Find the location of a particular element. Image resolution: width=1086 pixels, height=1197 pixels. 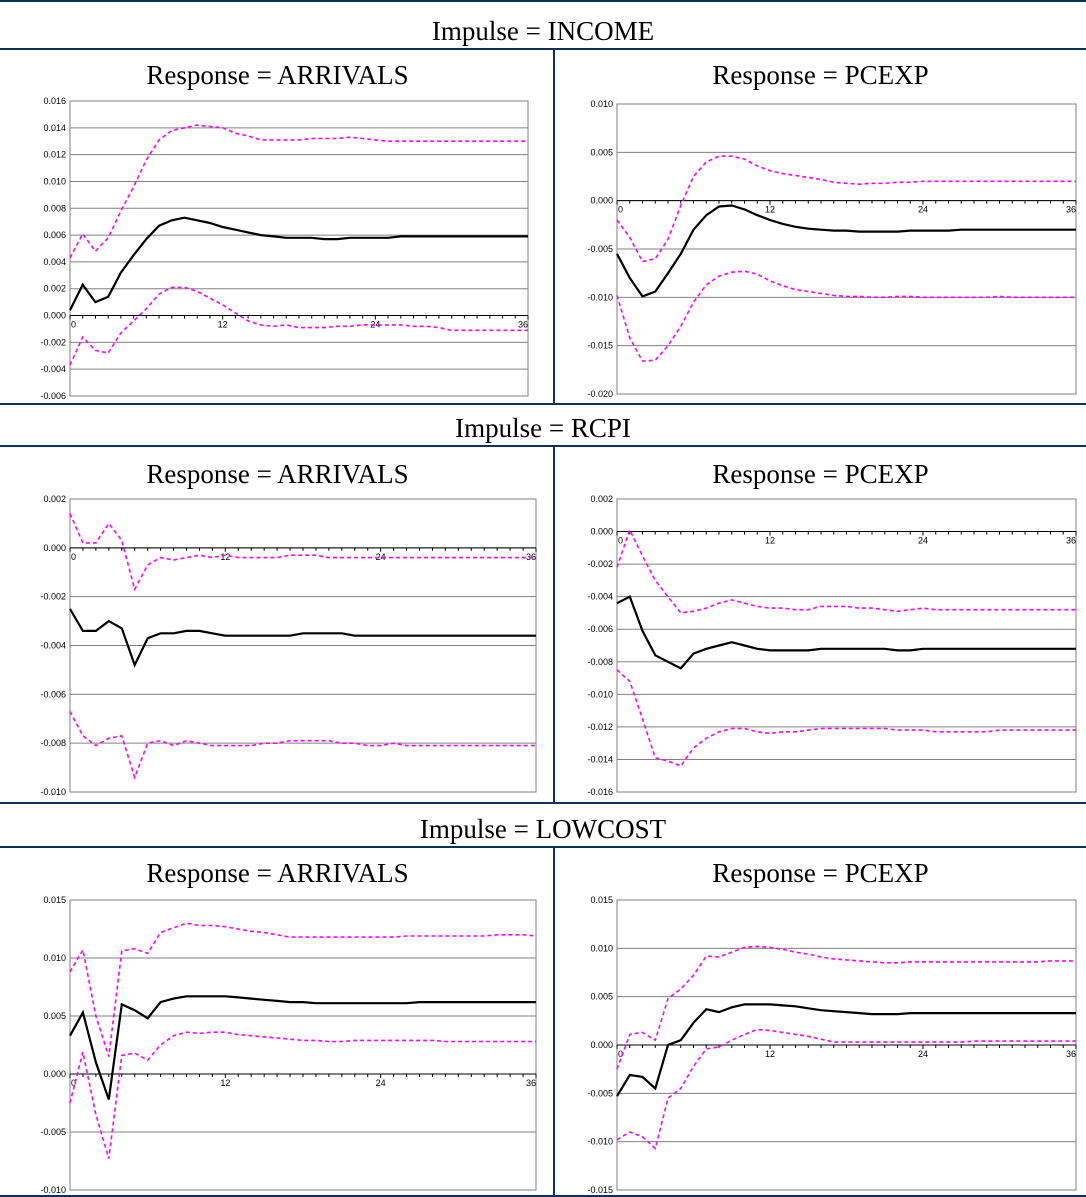

rule-income-header is located at coordinates (543, 49).